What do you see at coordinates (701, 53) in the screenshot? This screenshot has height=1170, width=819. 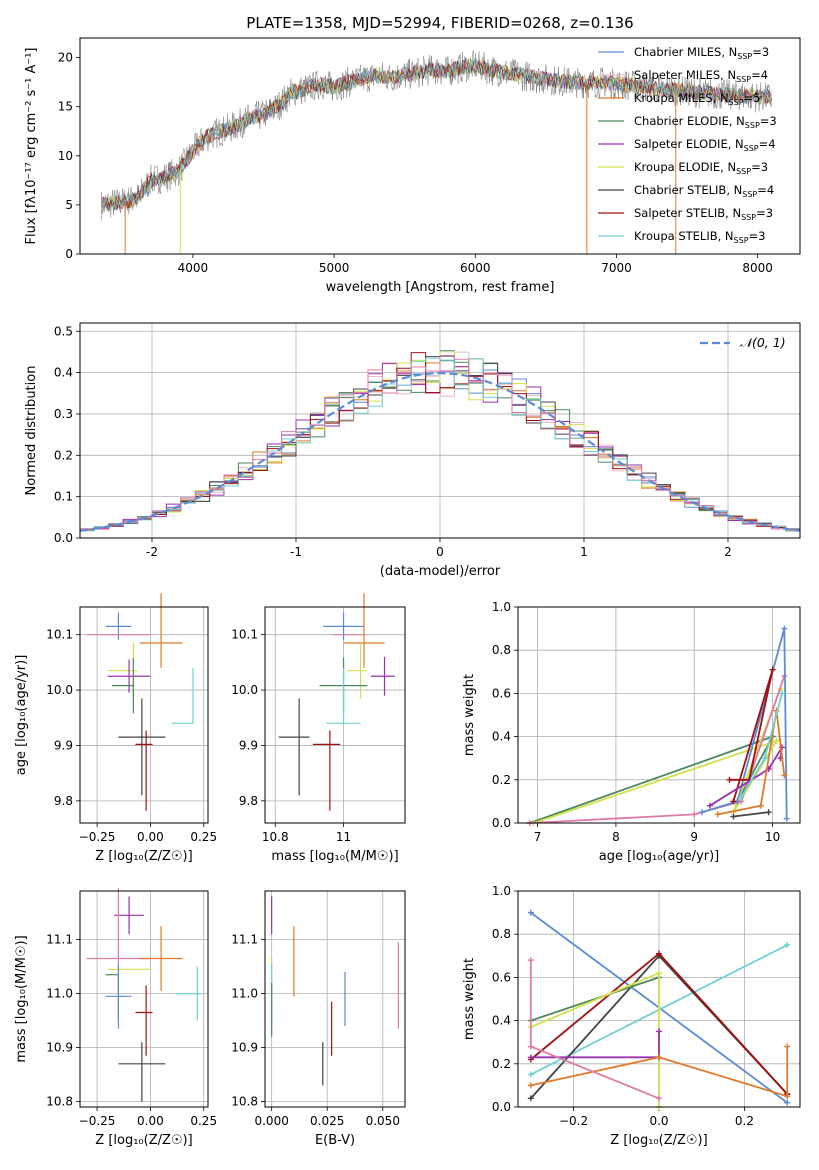 I see `legend-entry: Chabrier MILES, NSSP=3` at bounding box center [701, 53].